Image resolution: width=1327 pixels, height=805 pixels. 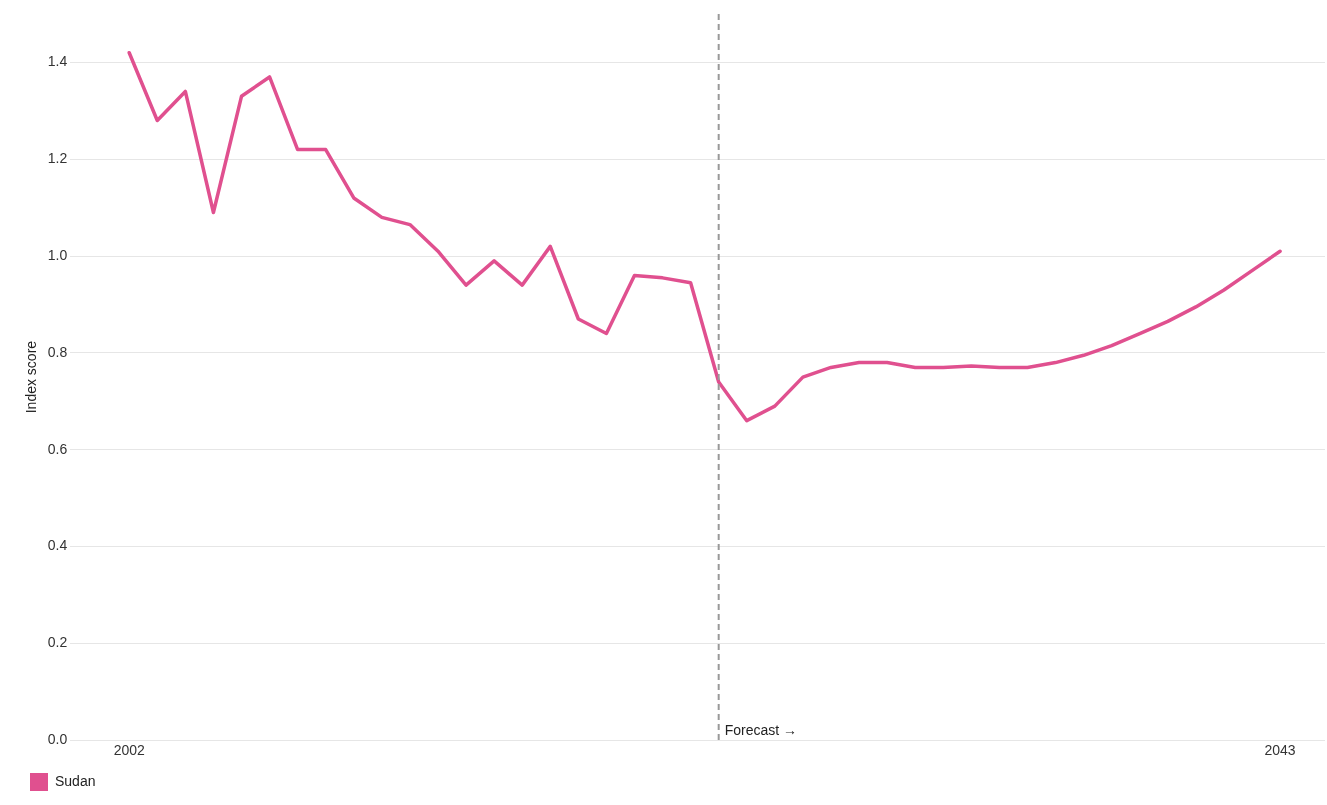 What do you see at coordinates (57, 254) in the screenshot?
I see `y-tick-label: 1.0` at bounding box center [57, 254].